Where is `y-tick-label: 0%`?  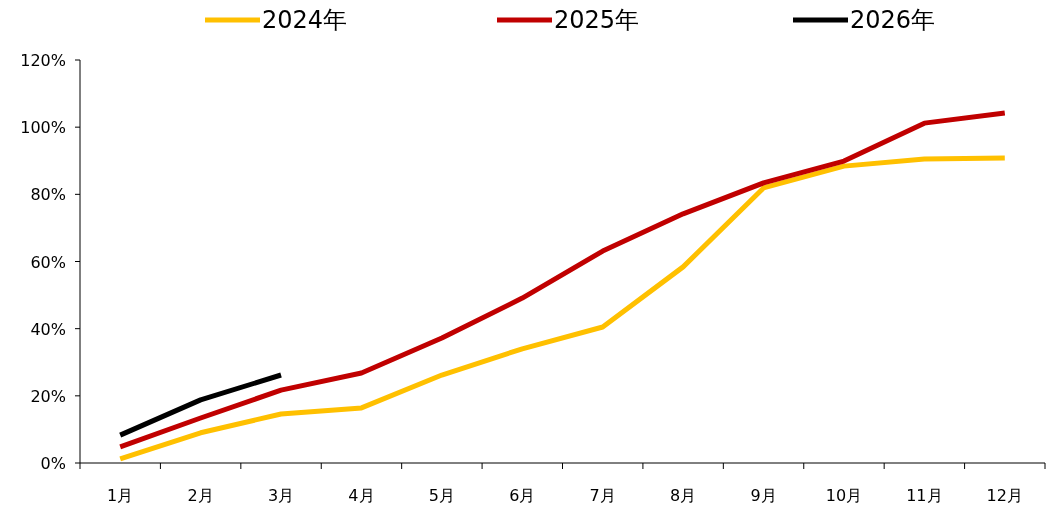
y-tick-label: 0% is located at coordinates (53, 463).